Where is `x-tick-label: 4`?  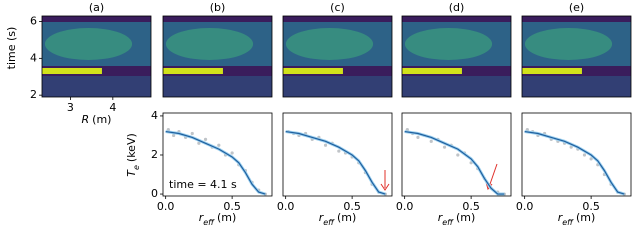 x-tick-label: 4 is located at coordinates (112, 107).